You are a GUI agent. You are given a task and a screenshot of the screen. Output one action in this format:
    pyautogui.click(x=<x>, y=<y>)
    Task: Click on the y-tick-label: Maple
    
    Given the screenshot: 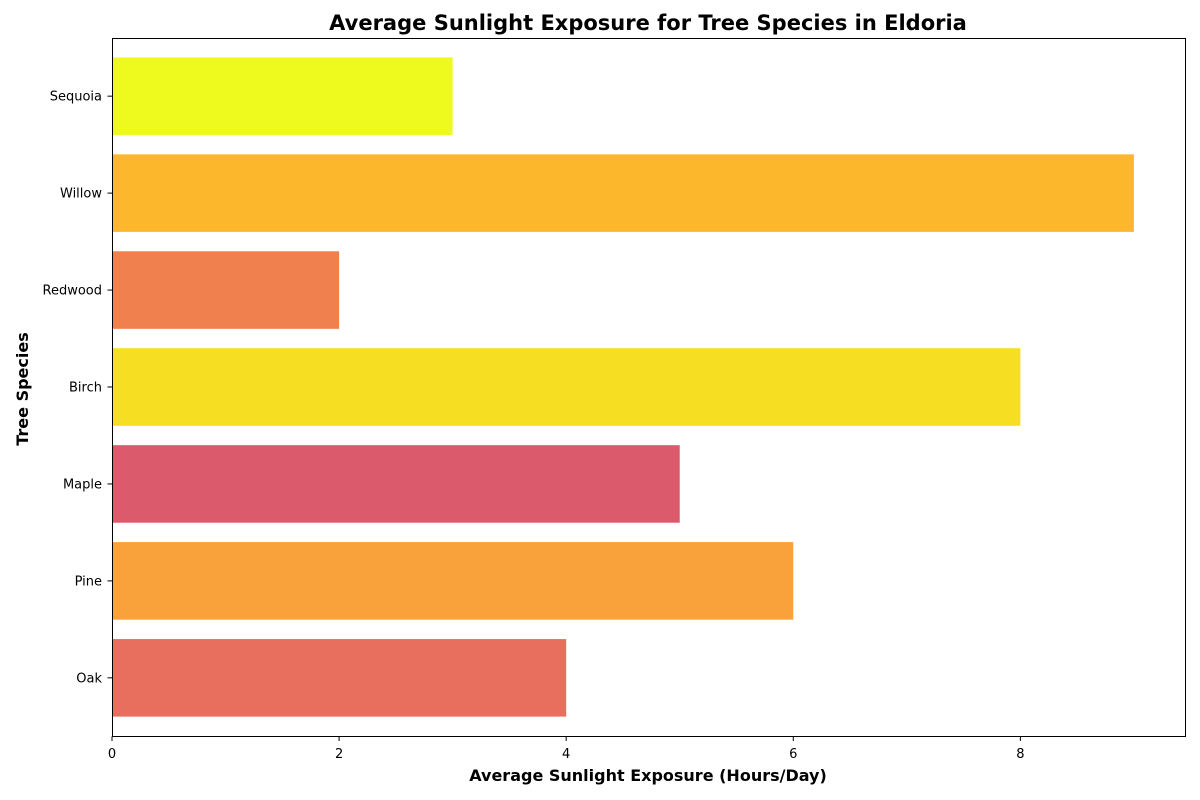 What is the action you would take?
    pyautogui.click(x=82, y=484)
    